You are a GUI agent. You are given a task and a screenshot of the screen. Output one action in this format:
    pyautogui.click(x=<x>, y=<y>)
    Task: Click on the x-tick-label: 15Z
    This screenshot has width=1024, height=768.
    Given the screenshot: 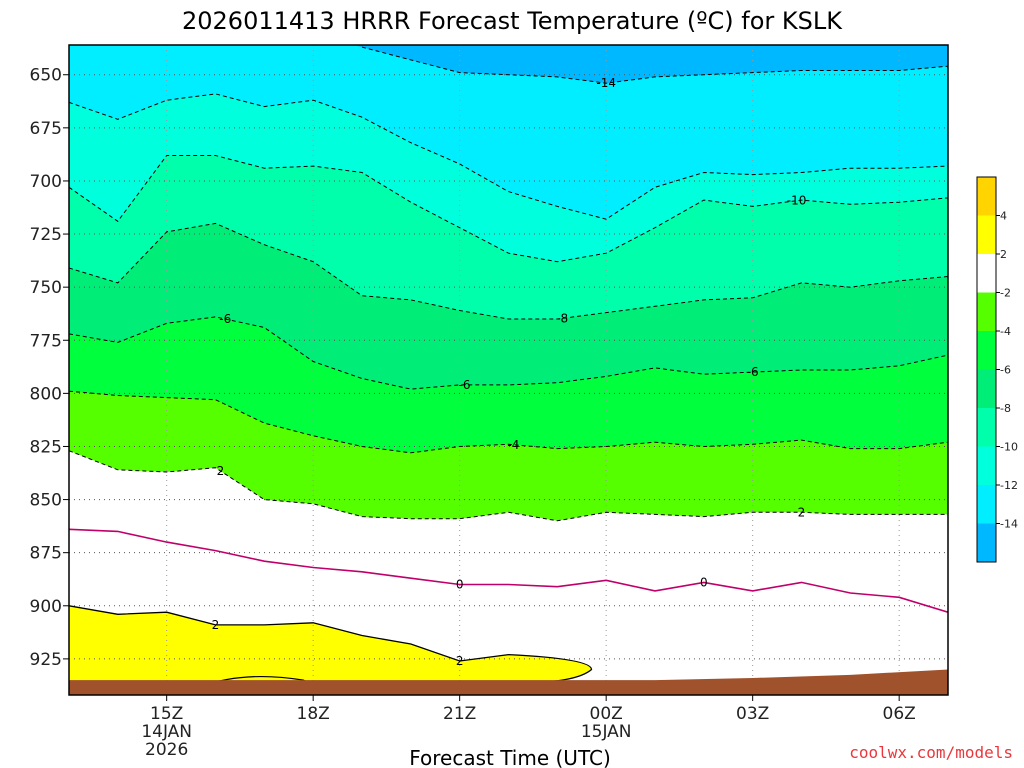 What is the action you would take?
    pyautogui.click(x=166, y=714)
    